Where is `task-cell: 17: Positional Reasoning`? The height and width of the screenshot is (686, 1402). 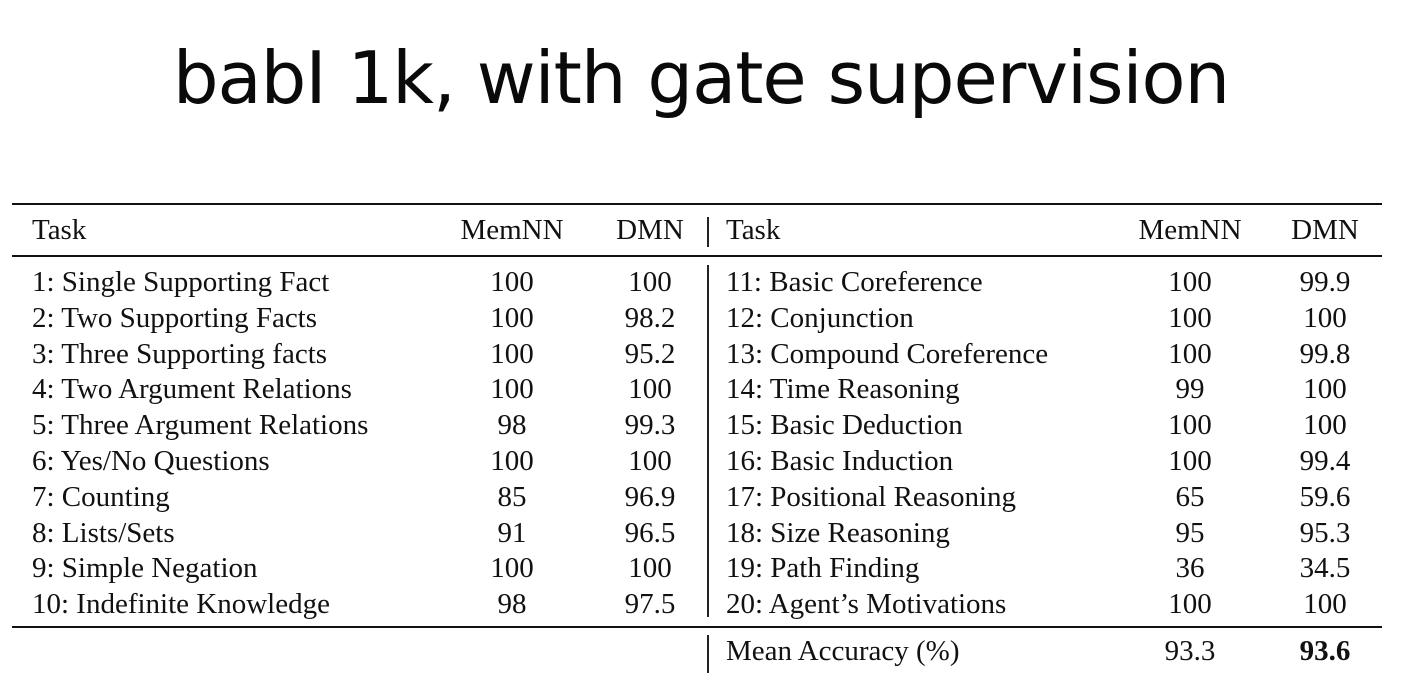 task-cell: 17: Positional Reasoning is located at coordinates (871, 496).